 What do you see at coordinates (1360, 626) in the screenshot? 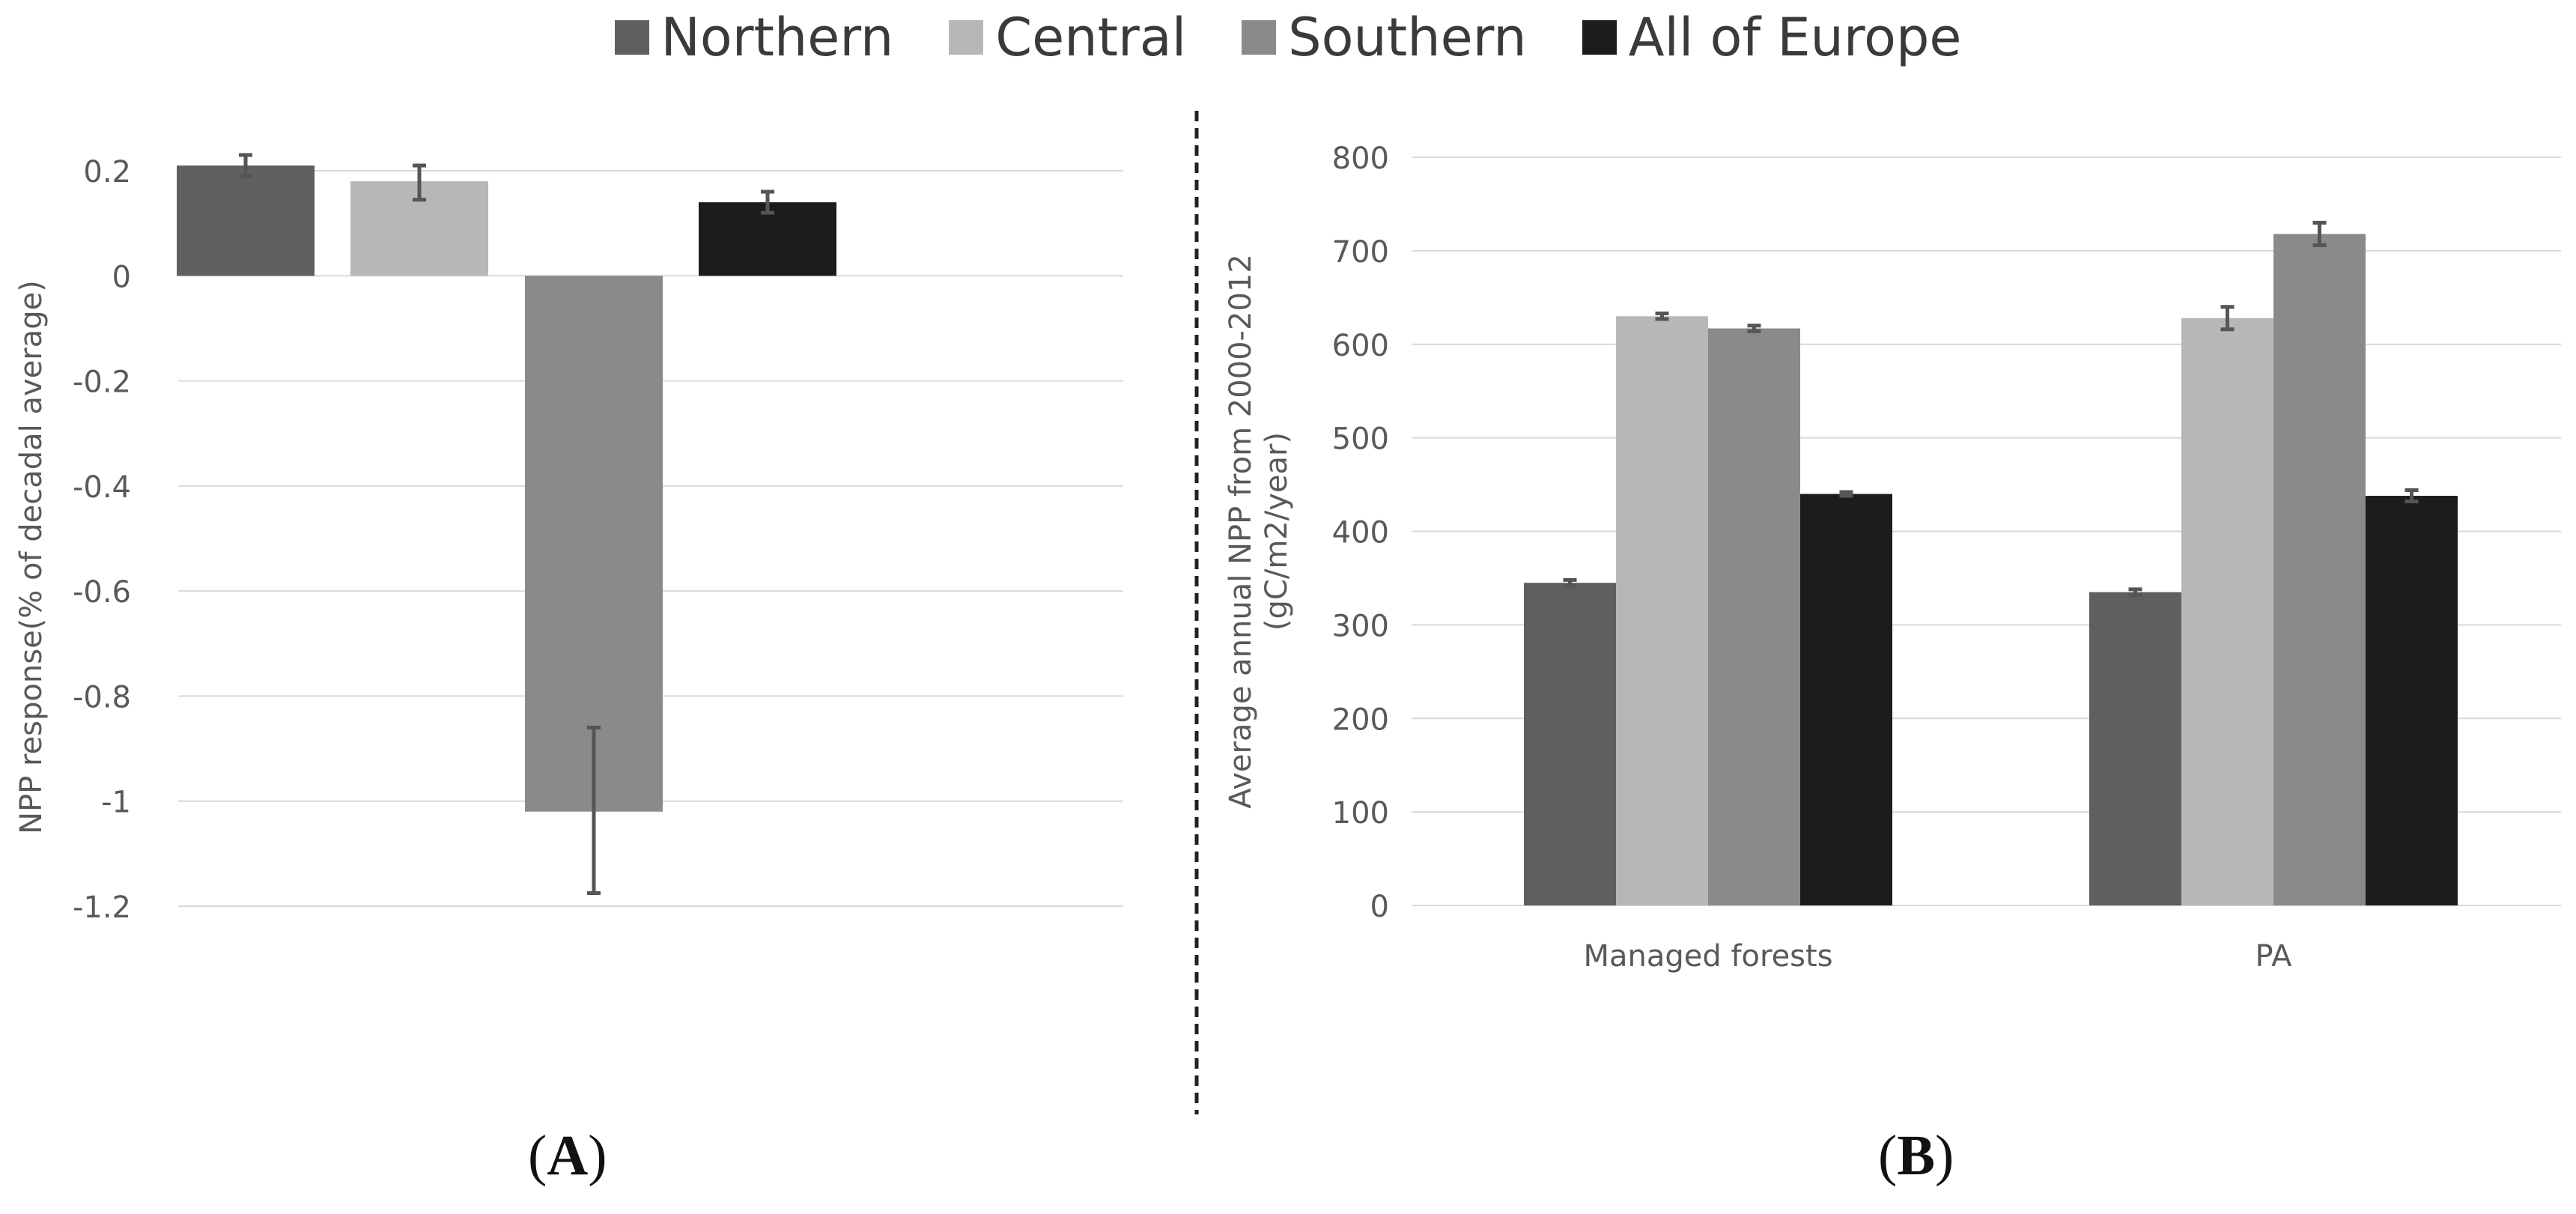
I see `y-tick-label-b: 300` at bounding box center [1360, 626].